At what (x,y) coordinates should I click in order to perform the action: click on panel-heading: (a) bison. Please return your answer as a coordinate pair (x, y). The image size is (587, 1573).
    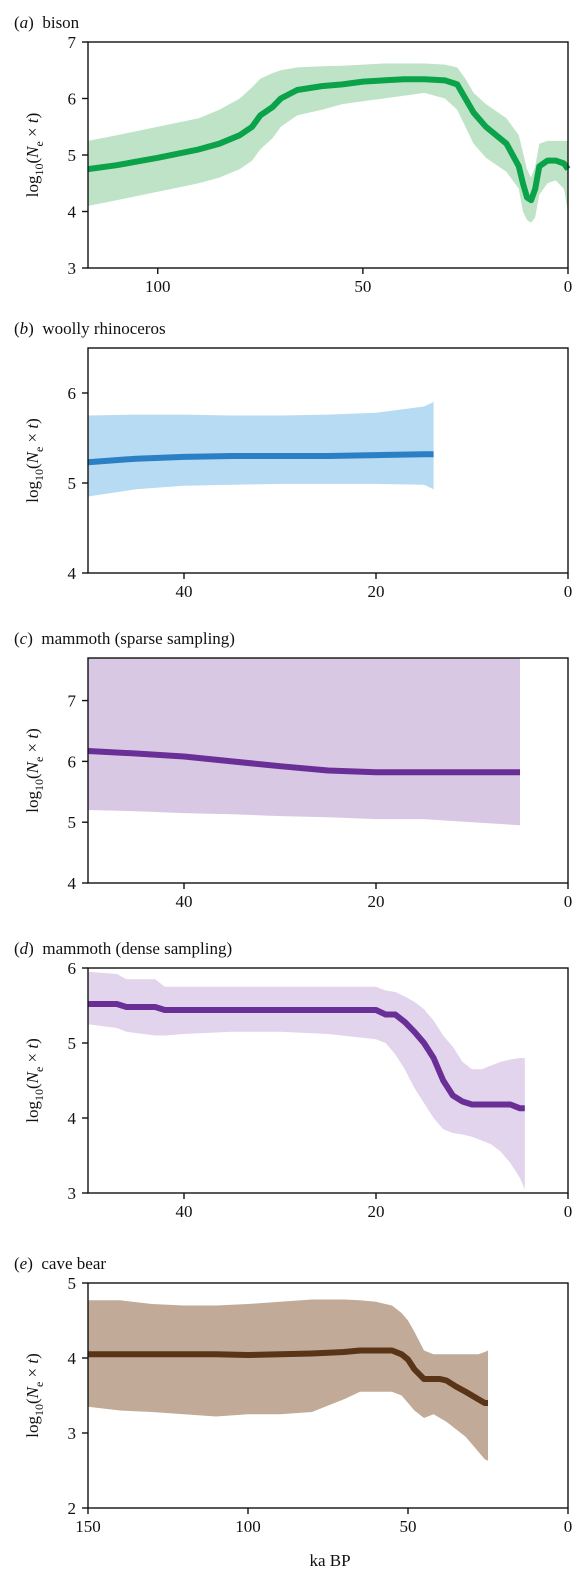
    Looking at the image, I should click on (47, 22).